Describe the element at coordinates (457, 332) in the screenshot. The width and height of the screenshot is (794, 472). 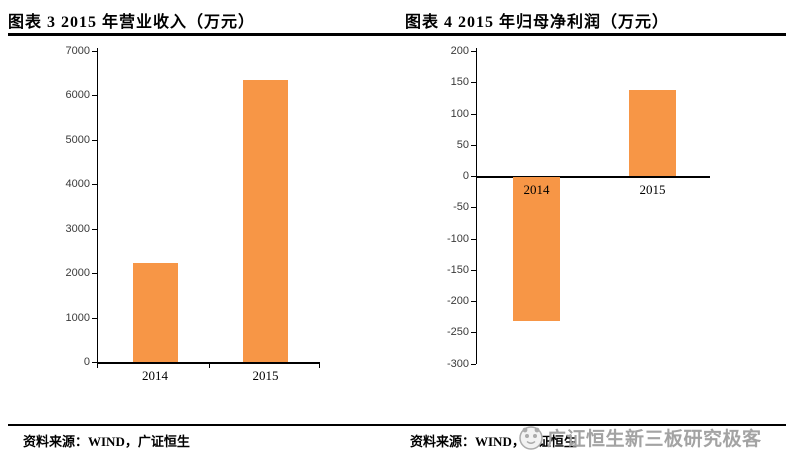
I see `y-tick-label: -250` at that location.